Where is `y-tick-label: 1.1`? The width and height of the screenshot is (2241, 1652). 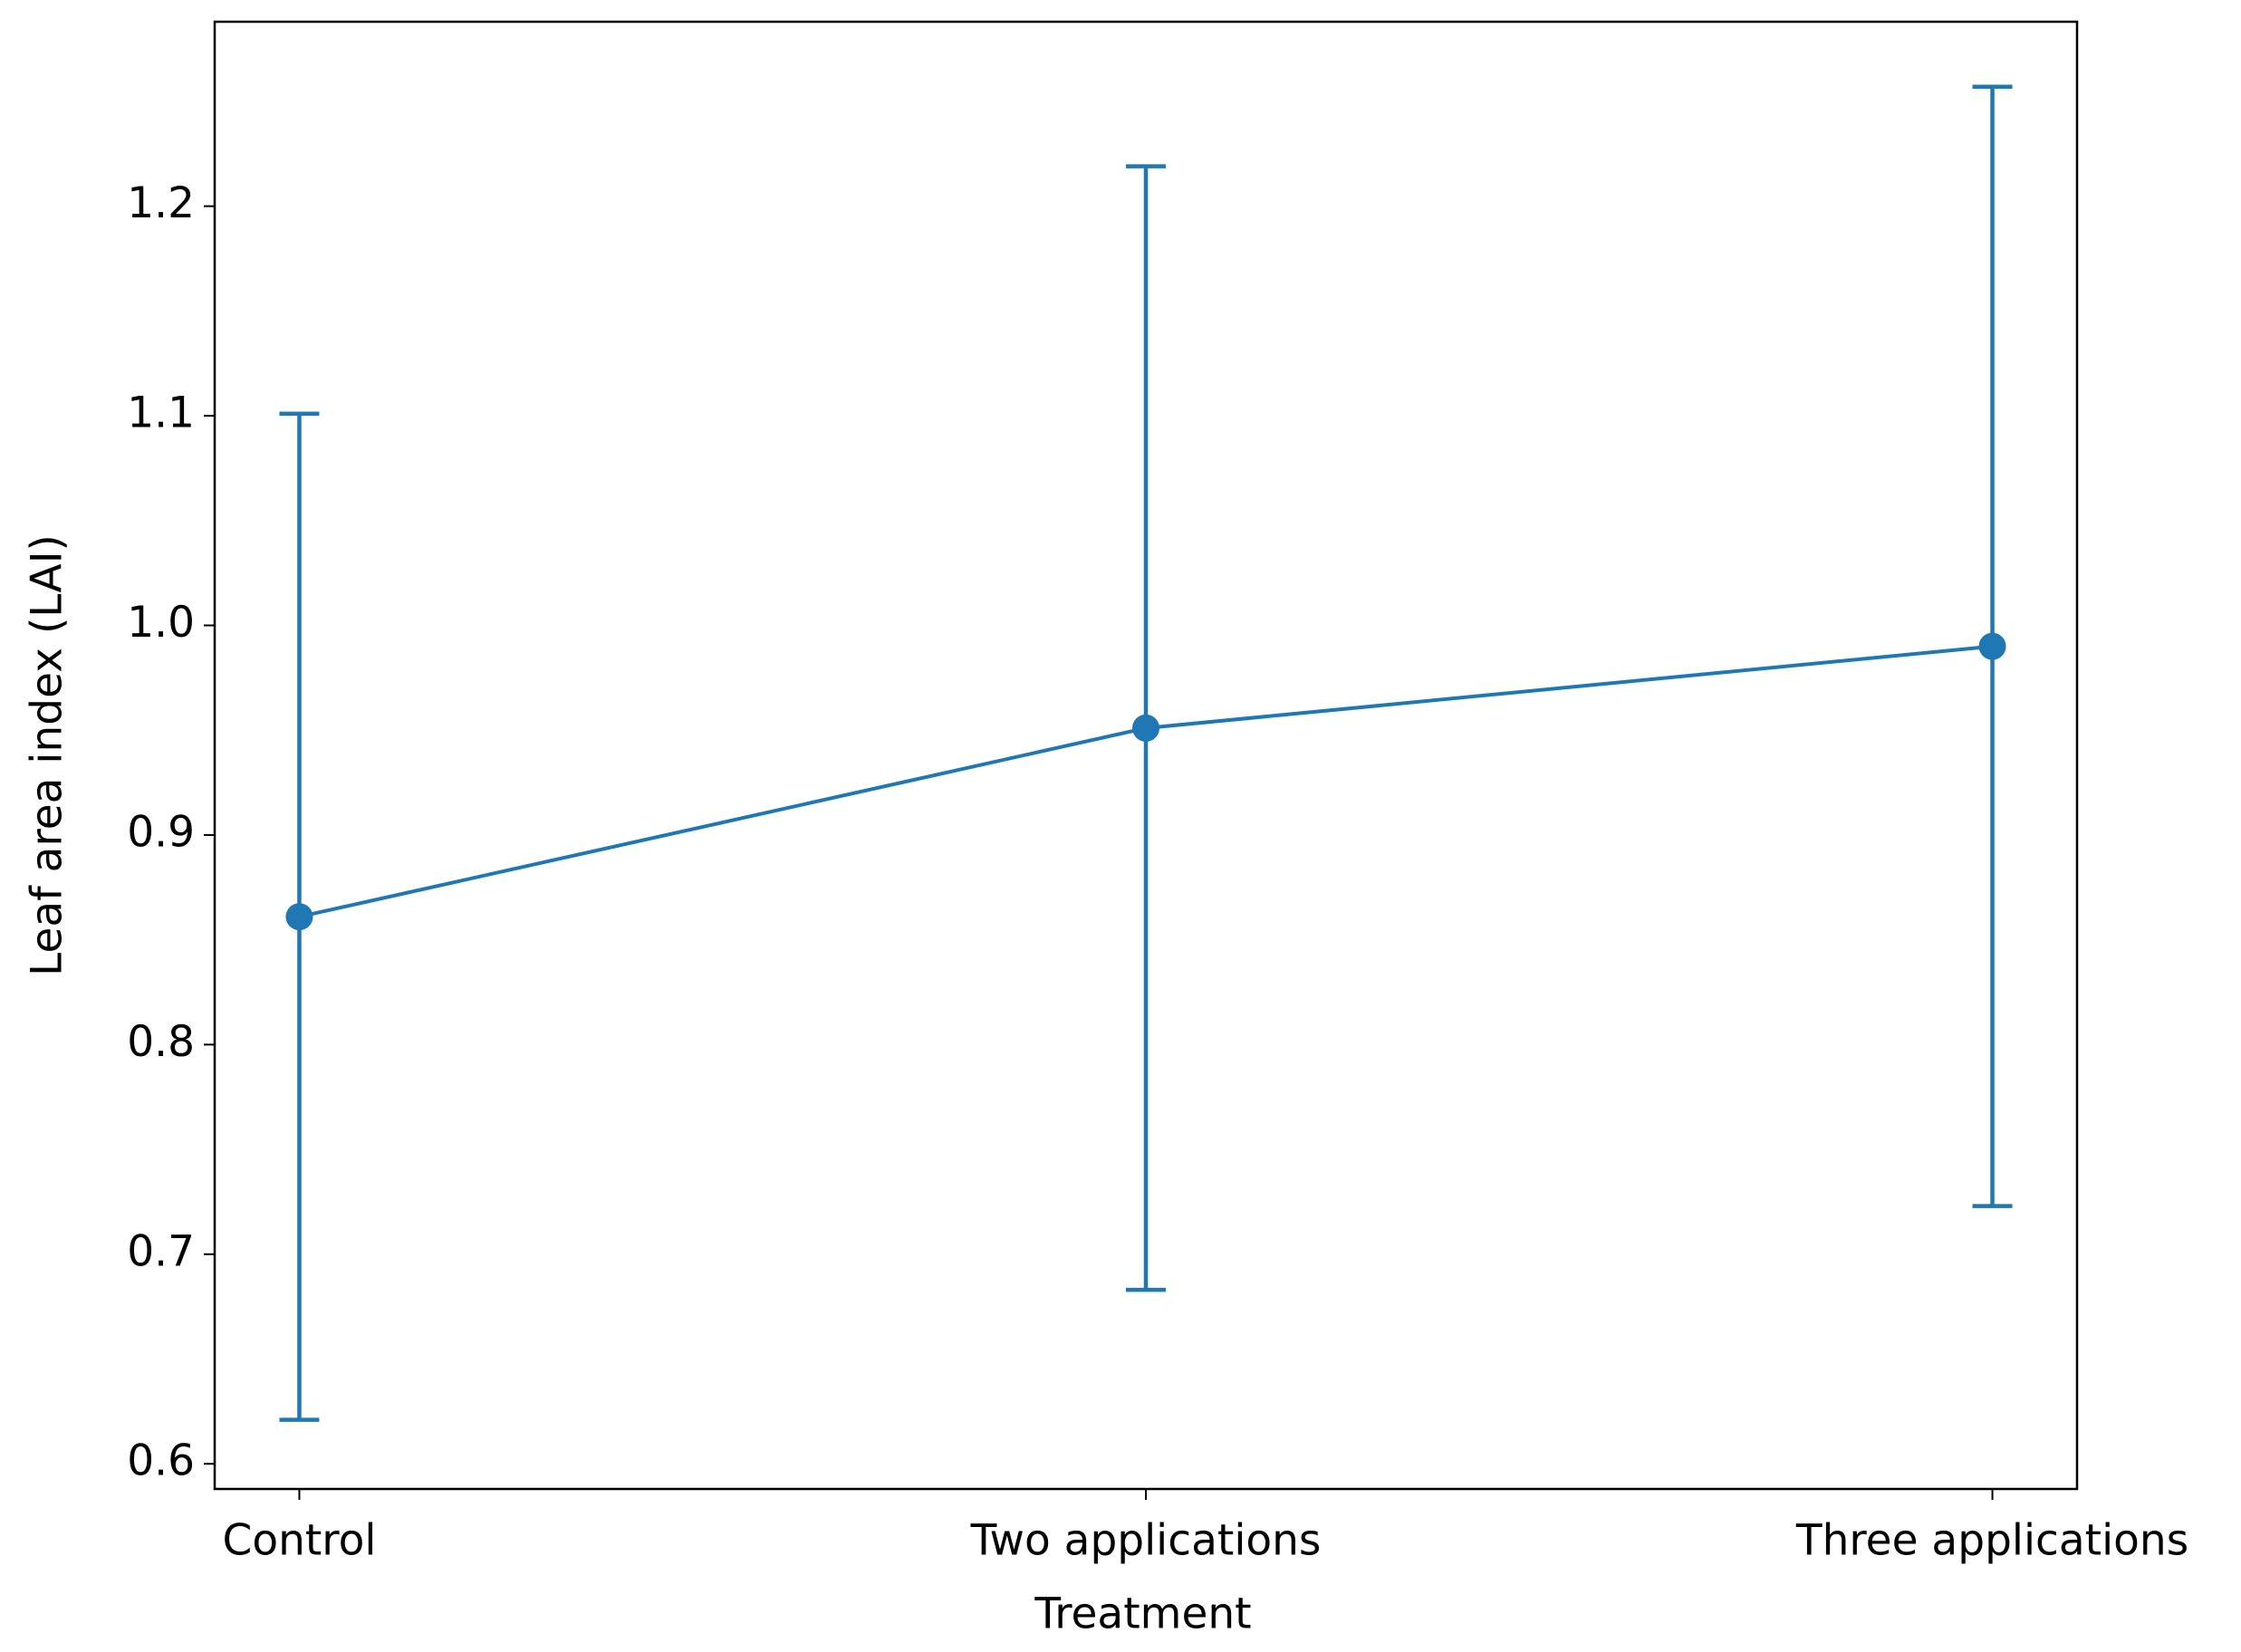
y-tick-label: 1.1 is located at coordinates (161, 413).